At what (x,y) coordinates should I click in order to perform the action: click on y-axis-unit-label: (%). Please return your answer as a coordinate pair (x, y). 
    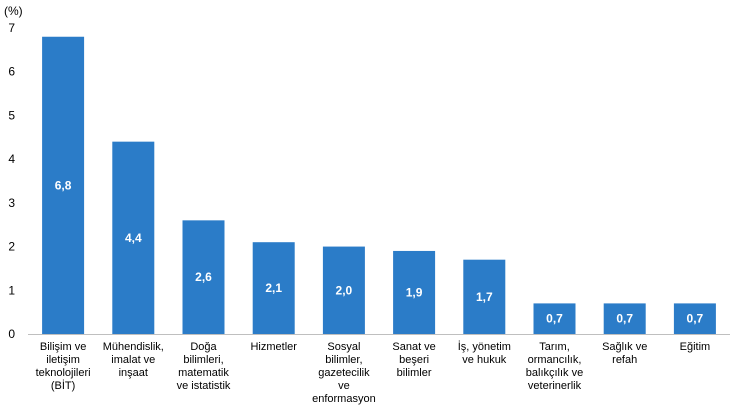
    Looking at the image, I should click on (13, 11).